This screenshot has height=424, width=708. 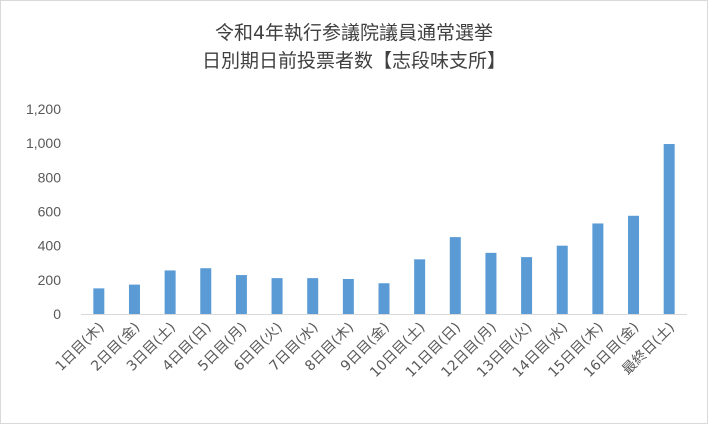 I want to click on chart-title-line-1: 令和4年執行参議院議員通常選挙, so click(x=354, y=33).